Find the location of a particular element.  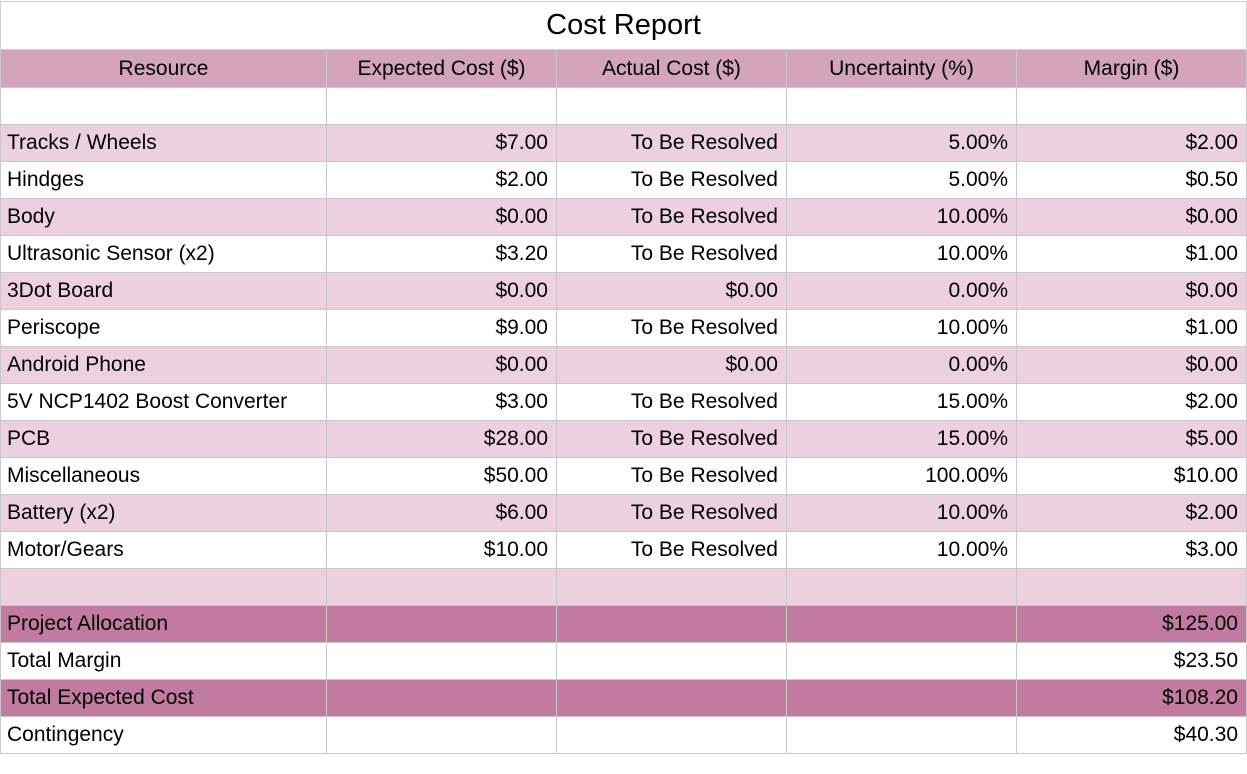

table-row: Android Phone $0.00 $0.00 0.00% $0.00 is located at coordinates (623, 365).